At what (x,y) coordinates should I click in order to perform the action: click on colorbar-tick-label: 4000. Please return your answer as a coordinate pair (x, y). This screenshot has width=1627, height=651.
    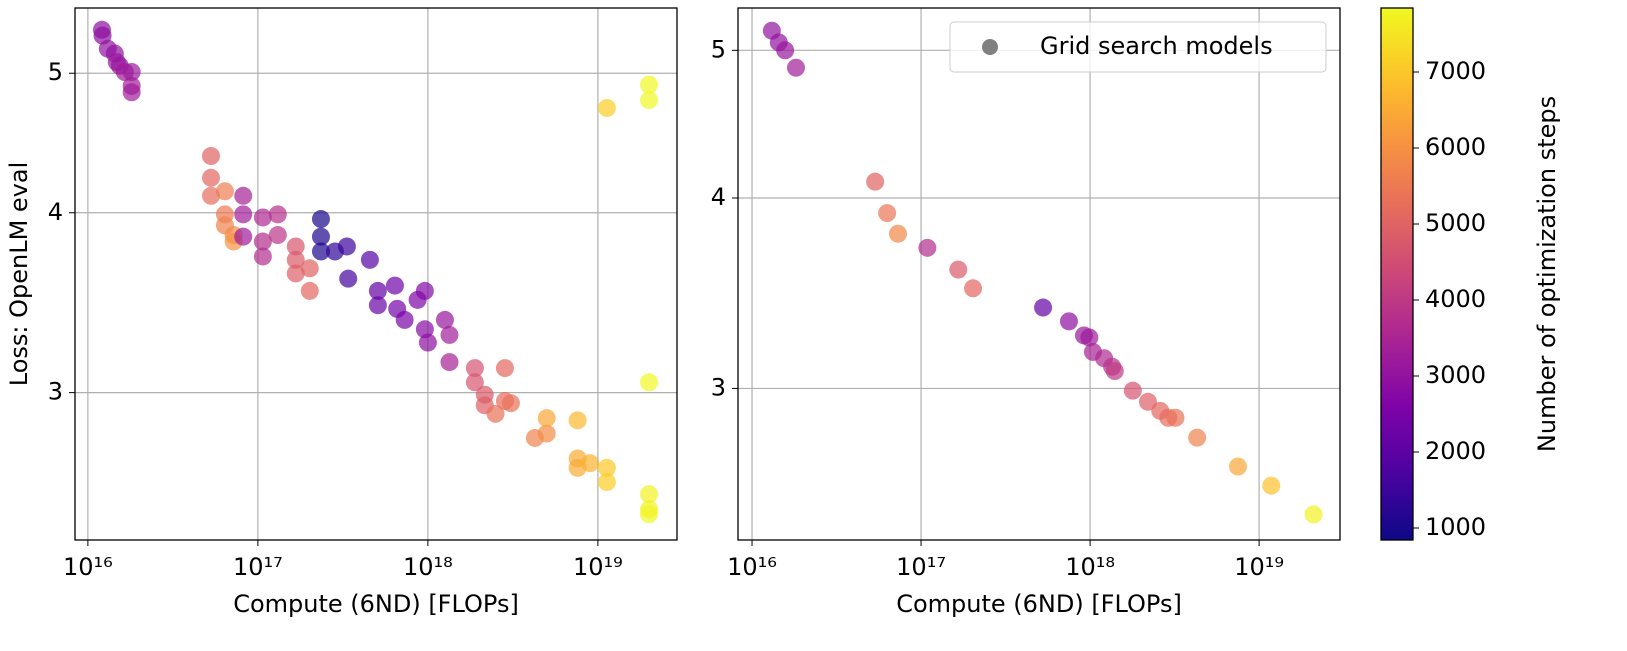
    Looking at the image, I should click on (1455, 299).